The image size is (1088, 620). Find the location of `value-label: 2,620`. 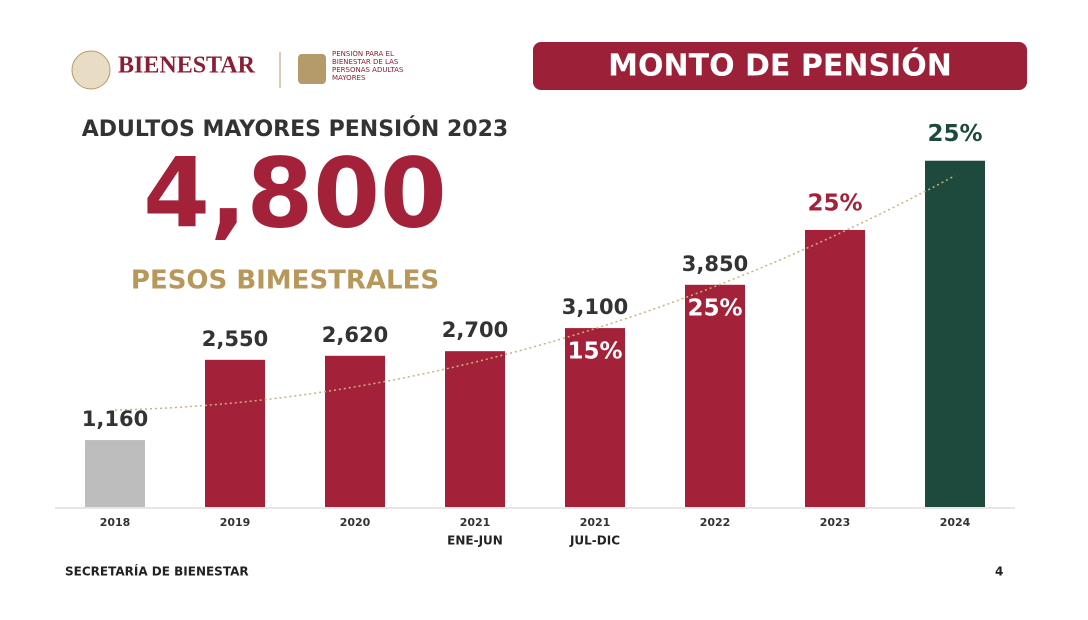

value-label: 2,620 is located at coordinates (355, 335).